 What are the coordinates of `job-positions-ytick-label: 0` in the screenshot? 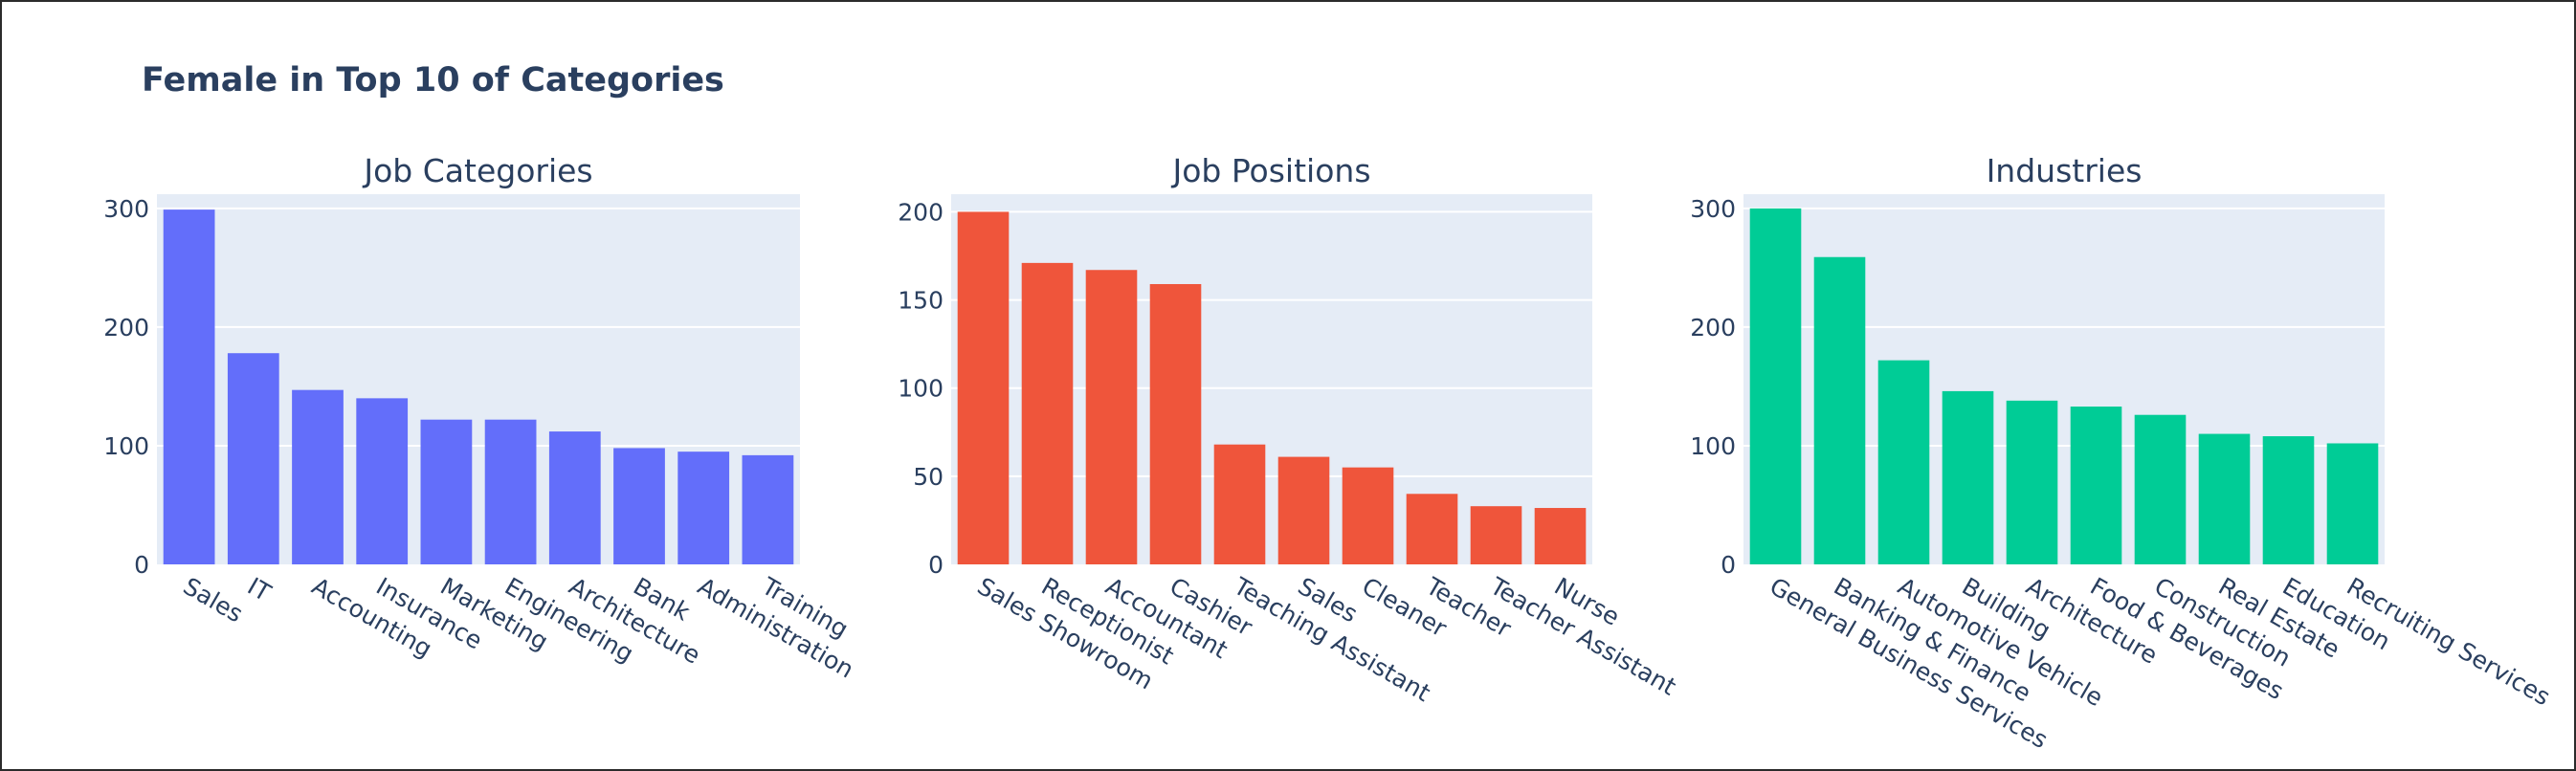 It's located at (936, 565).